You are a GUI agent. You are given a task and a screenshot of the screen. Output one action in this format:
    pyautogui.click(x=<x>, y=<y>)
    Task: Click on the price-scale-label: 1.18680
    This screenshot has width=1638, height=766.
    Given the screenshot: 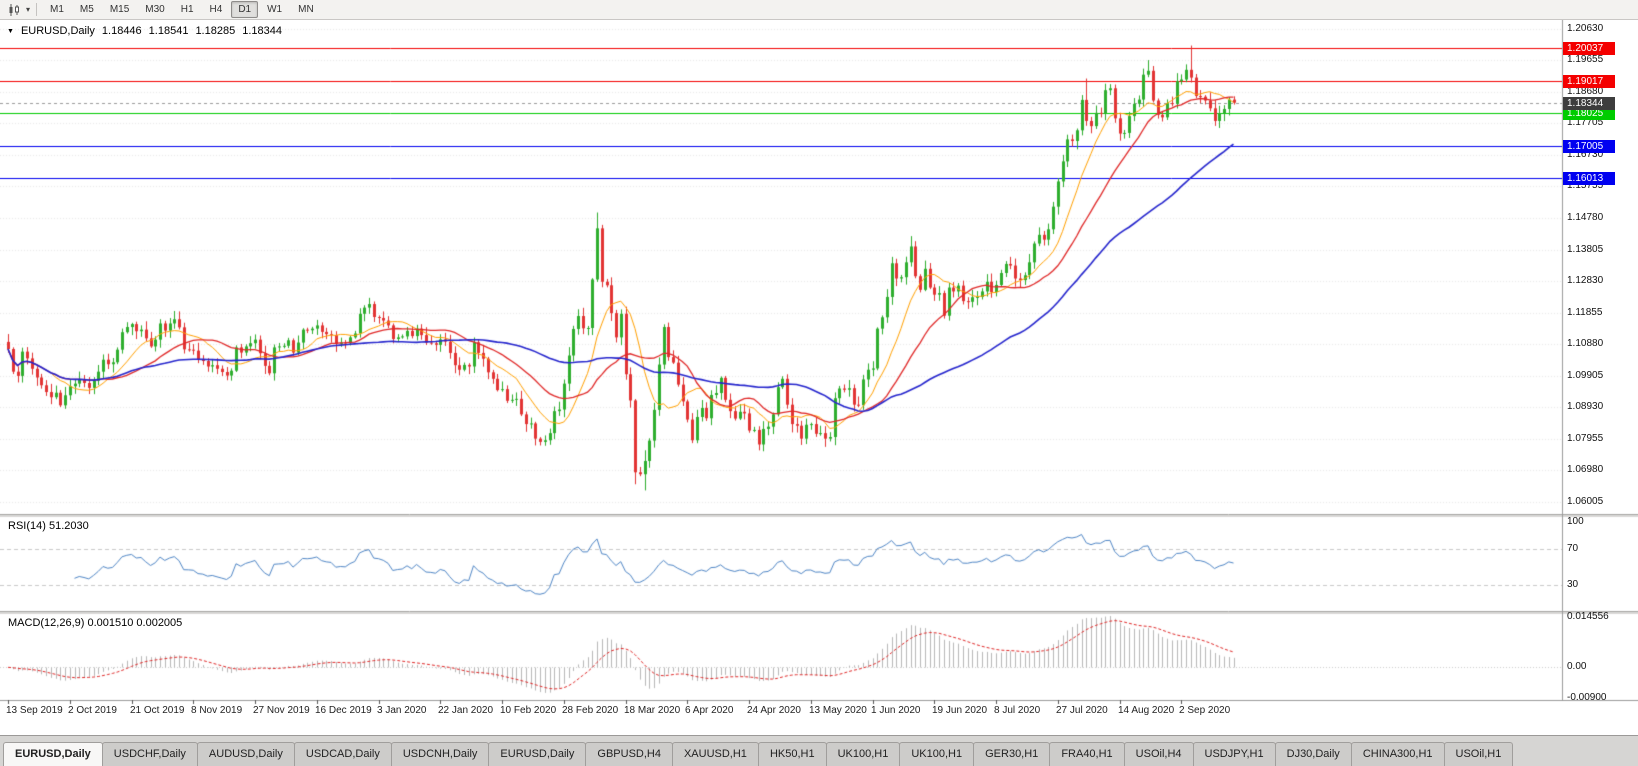 What is the action you would take?
    pyautogui.click(x=1585, y=91)
    